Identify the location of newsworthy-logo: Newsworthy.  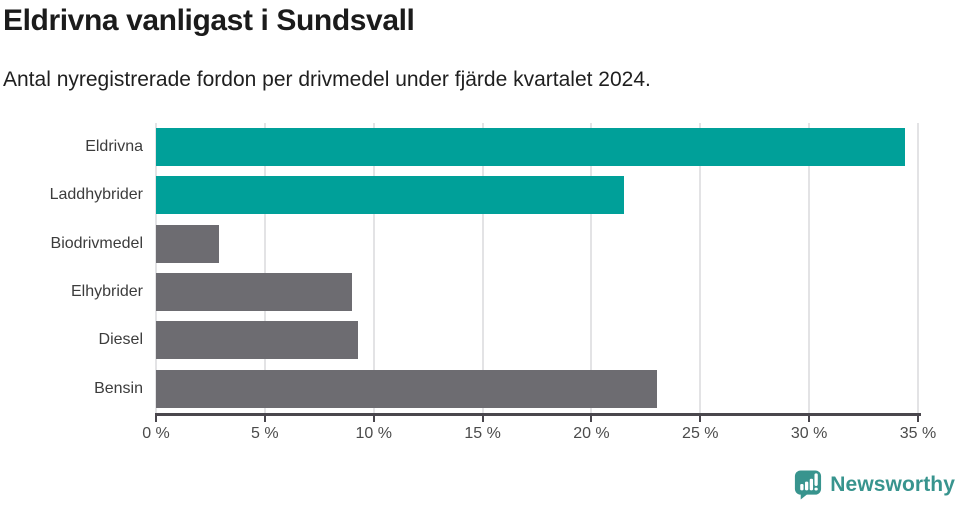
(873, 484).